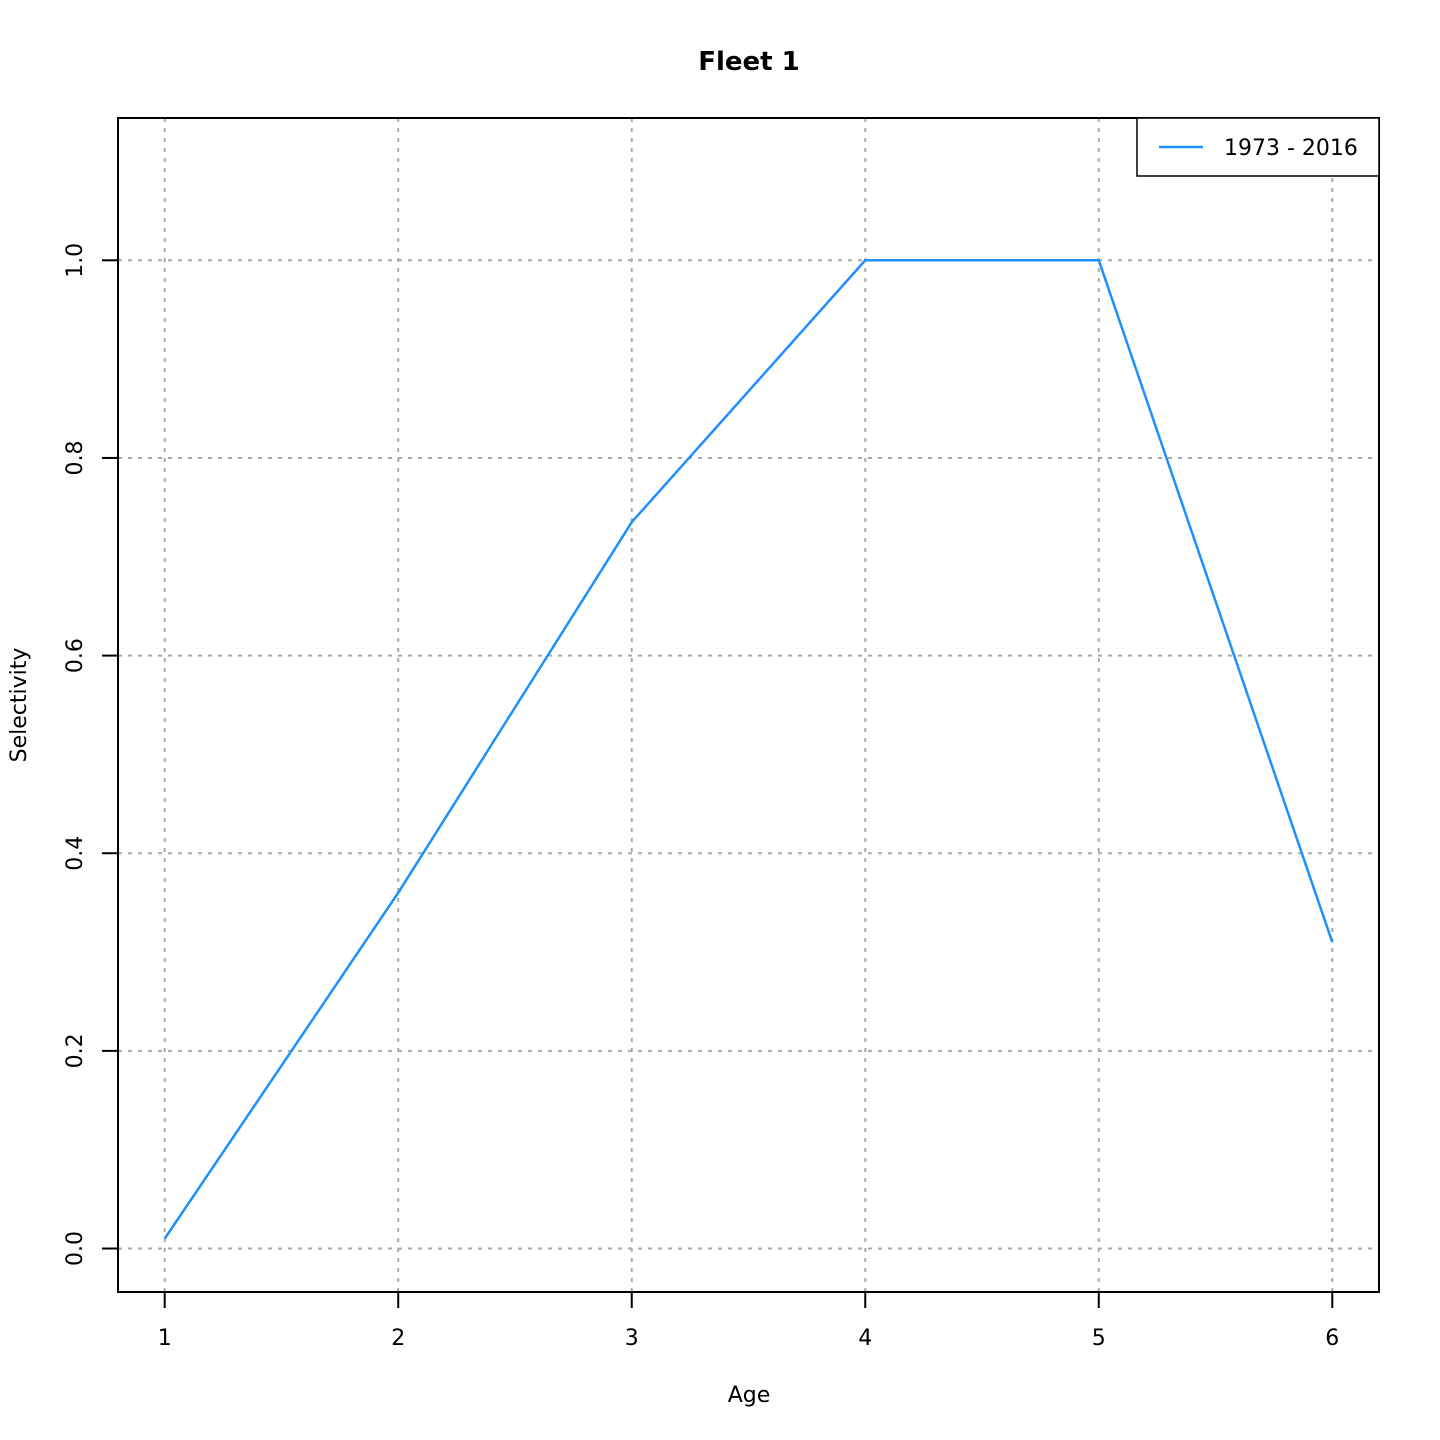 The width and height of the screenshot is (1440, 1440). I want to click on y-tick-label: 0.0, so click(75, 1248).